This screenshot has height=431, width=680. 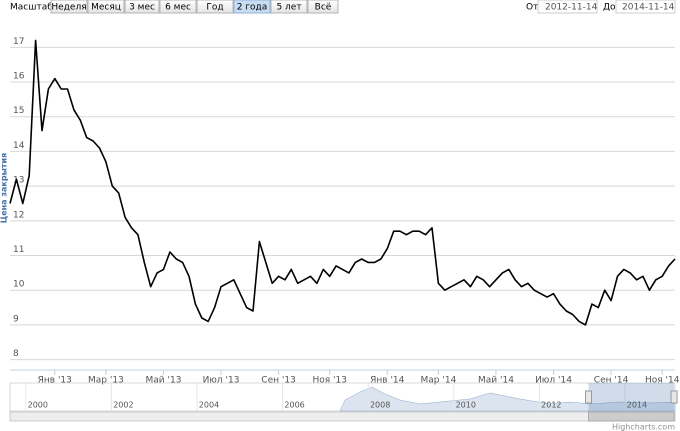 I want to click on y-tick-label: 16, so click(x=19, y=77).